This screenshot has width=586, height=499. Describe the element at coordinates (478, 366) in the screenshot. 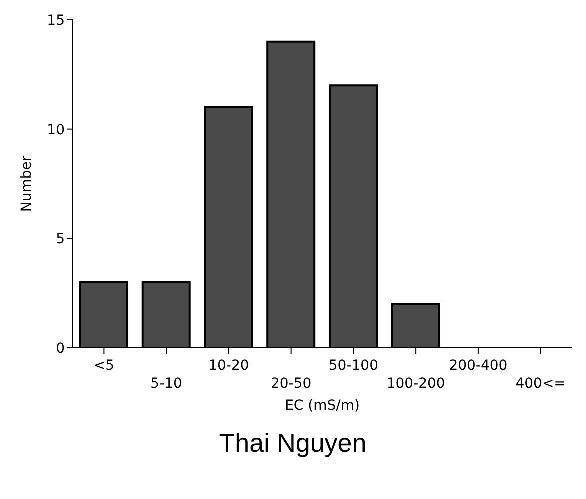

I see `x-tick-label: 200-400` at that location.